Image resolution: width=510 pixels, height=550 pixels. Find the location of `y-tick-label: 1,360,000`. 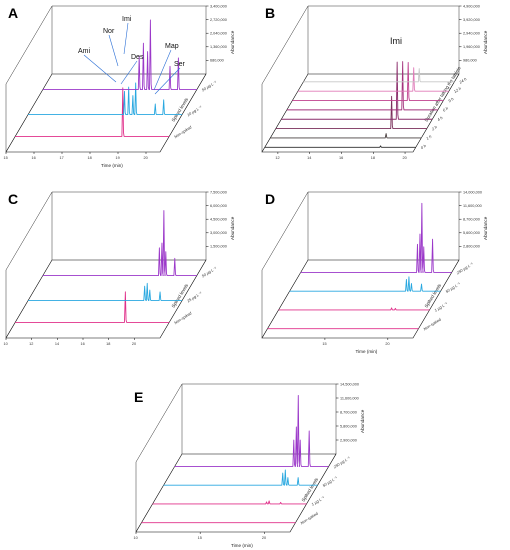

y-tick-label: 1,360,000 is located at coordinates (218, 47).